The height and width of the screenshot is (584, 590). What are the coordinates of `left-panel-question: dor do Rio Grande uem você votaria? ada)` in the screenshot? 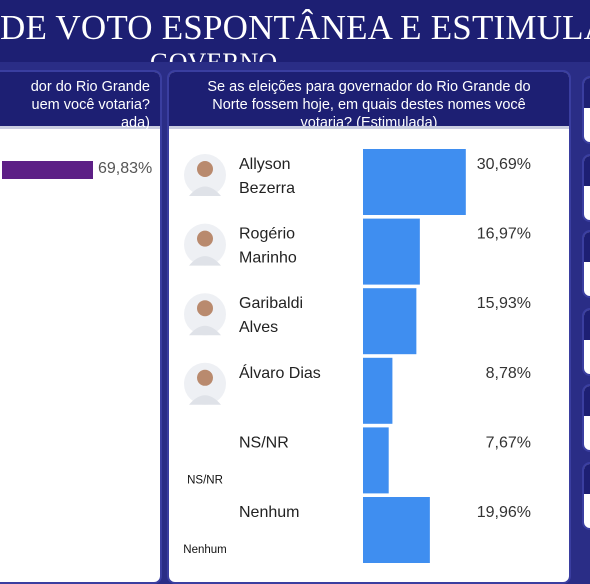 It's located at (75, 105).